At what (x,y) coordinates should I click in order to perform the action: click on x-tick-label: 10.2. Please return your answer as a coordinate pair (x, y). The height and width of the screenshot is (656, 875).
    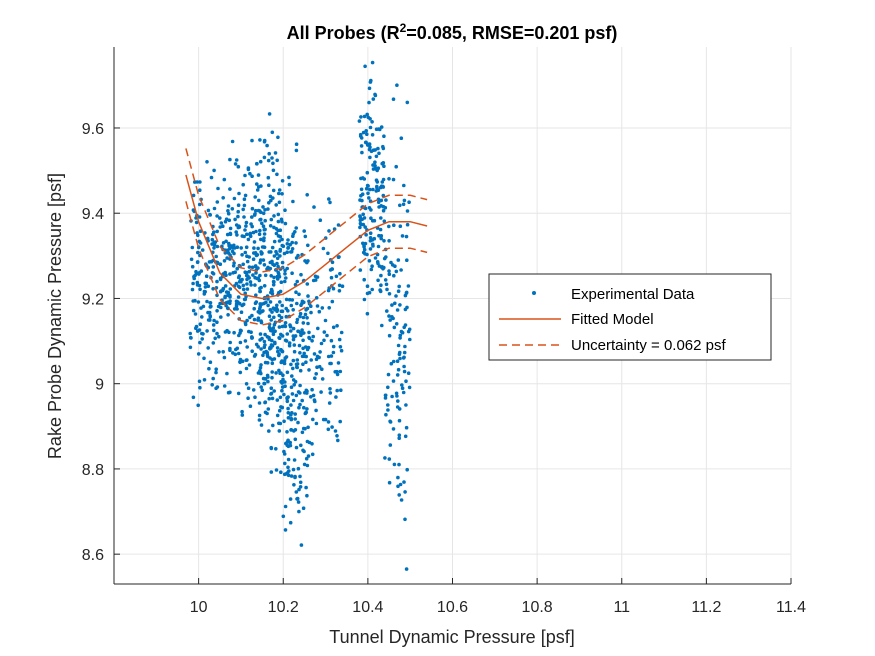
    Looking at the image, I should click on (283, 607).